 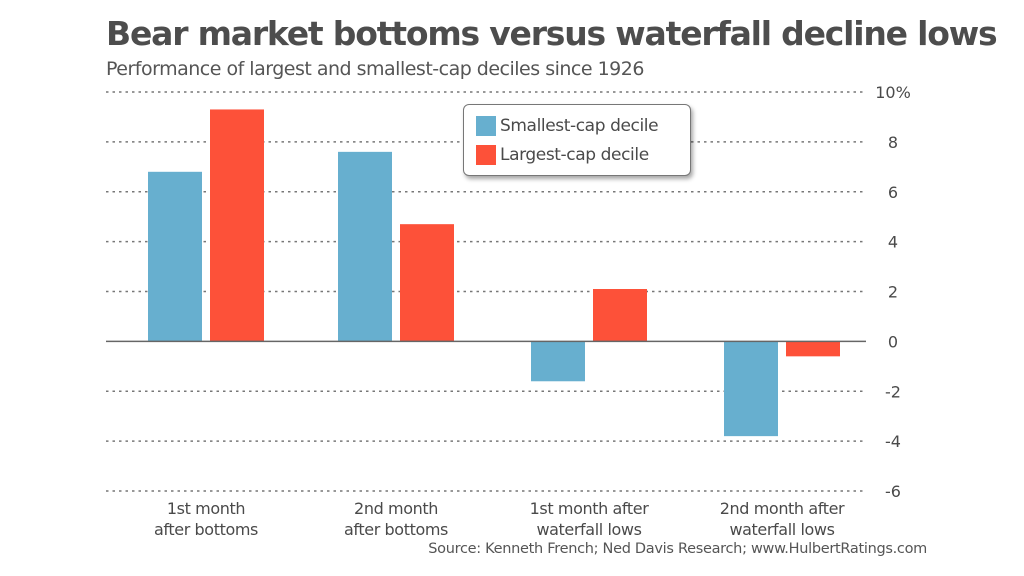 What do you see at coordinates (396, 508) in the screenshot?
I see `x-category-label: 2nd month` at bounding box center [396, 508].